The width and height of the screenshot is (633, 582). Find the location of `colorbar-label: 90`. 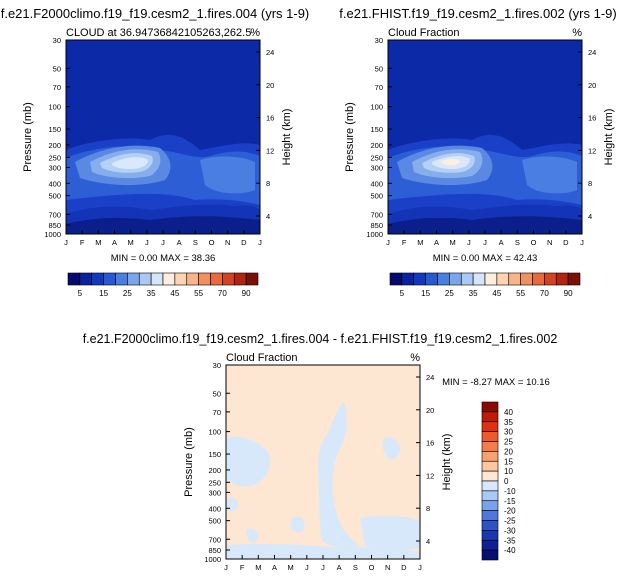

colorbar-label: 90 is located at coordinates (568, 293).